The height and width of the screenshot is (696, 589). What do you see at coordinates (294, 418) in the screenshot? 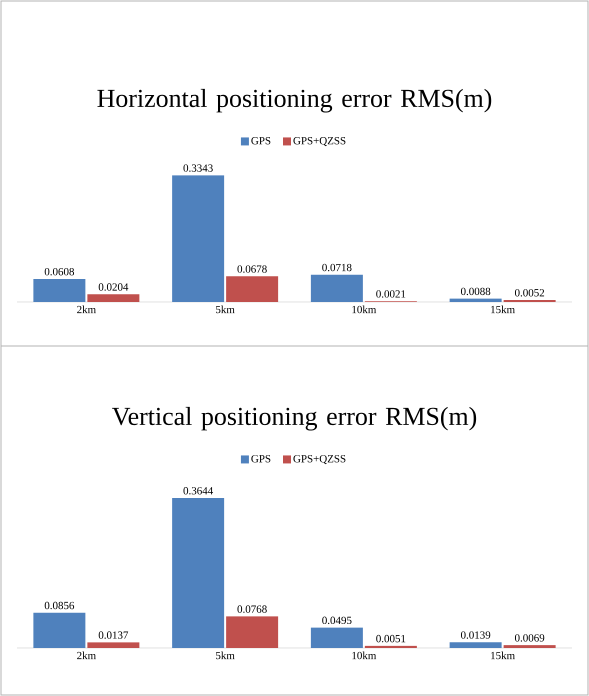
I see `chart-title: Vertical positioning error RMS(m)` at bounding box center [294, 418].